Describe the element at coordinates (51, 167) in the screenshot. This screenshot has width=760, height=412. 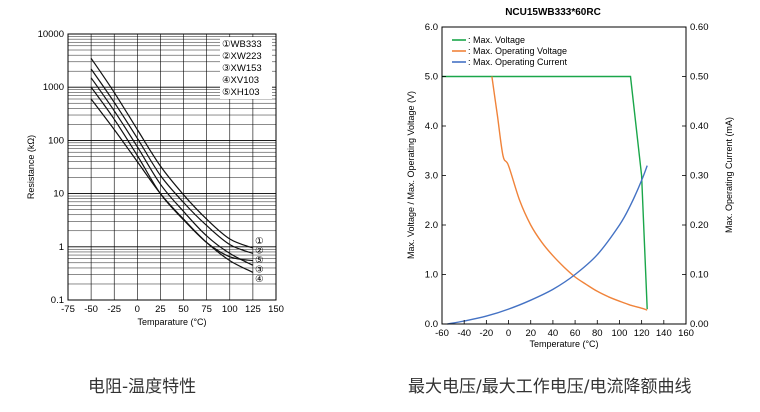
I see `rt-y-ticks: 0.1 1 10 100 1000 10000` at that location.